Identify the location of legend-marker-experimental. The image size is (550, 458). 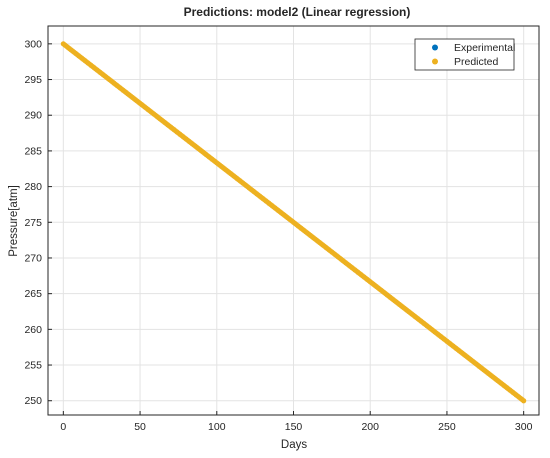
(435, 47).